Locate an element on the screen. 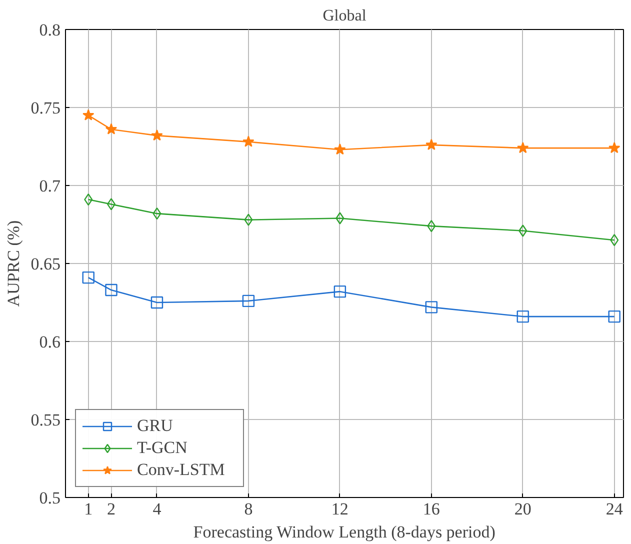 The width and height of the screenshot is (631, 544). y-tick-label: 0.7 is located at coordinates (50, 186).